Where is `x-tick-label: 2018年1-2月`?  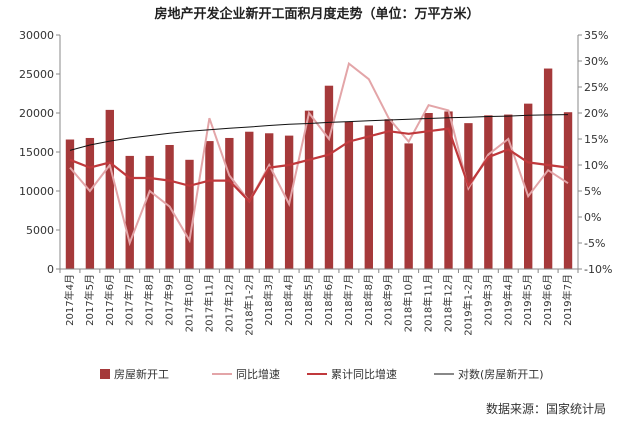
x-tick-label: 2018年1-2月 is located at coordinates (248, 305).